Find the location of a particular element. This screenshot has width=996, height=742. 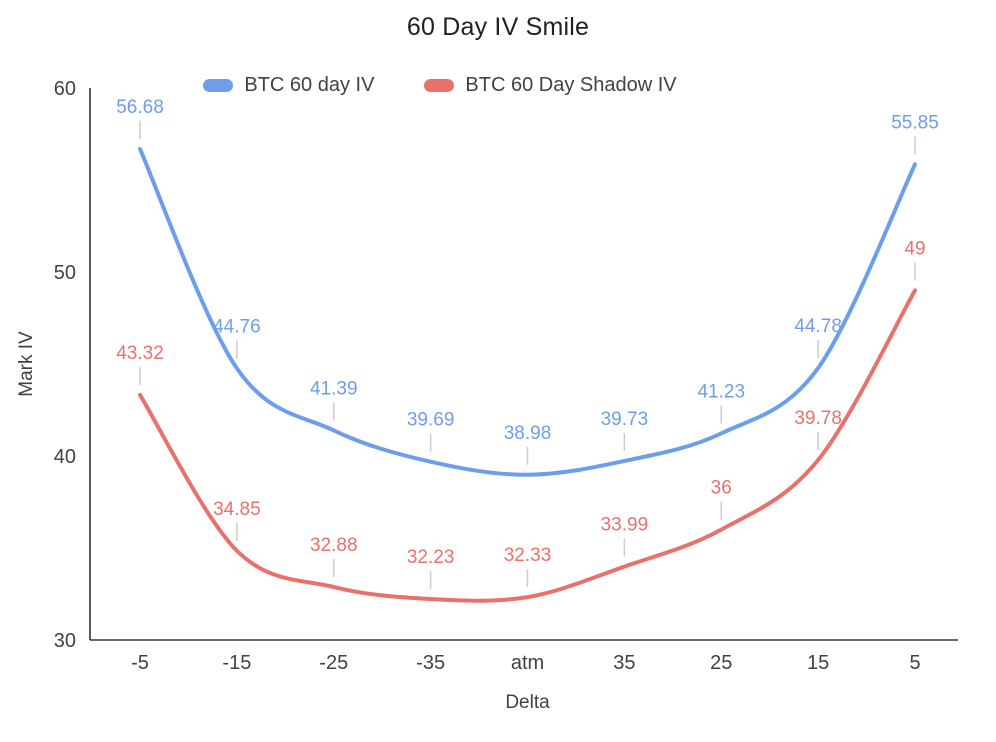

x-tick-label: -5 is located at coordinates (140, 663).